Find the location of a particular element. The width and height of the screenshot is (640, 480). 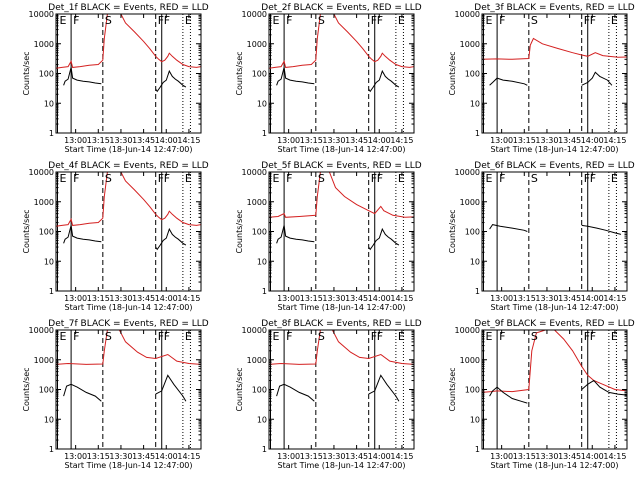

chart-title: Det_2f BLACK = Events, RED = LLD is located at coordinates (341, 8).